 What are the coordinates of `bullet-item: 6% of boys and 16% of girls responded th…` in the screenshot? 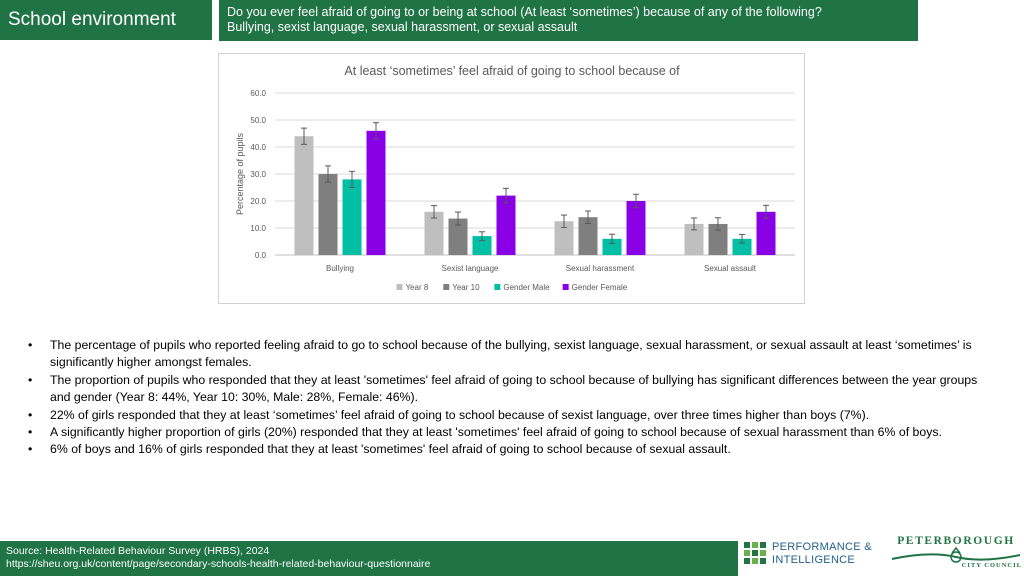 It's located at (513, 450).